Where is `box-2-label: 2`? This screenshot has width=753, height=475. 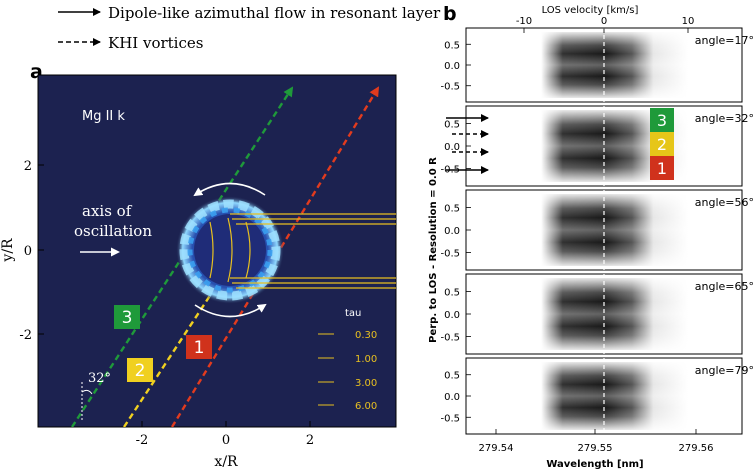 box-2-label: 2 is located at coordinates (662, 144).